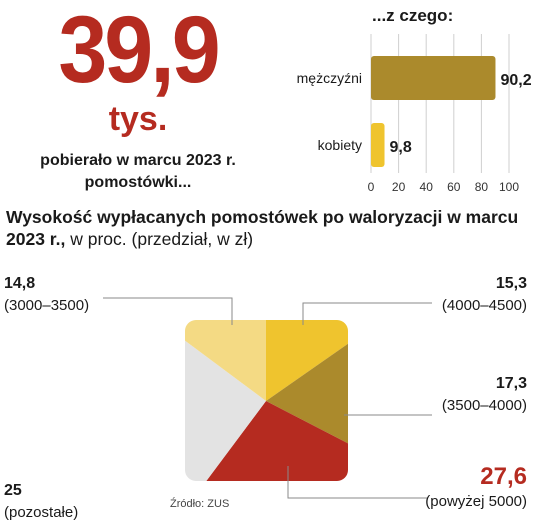  What do you see at coordinates (371, 187) in the screenshot?
I see `x-tick-label-0: 0` at bounding box center [371, 187].